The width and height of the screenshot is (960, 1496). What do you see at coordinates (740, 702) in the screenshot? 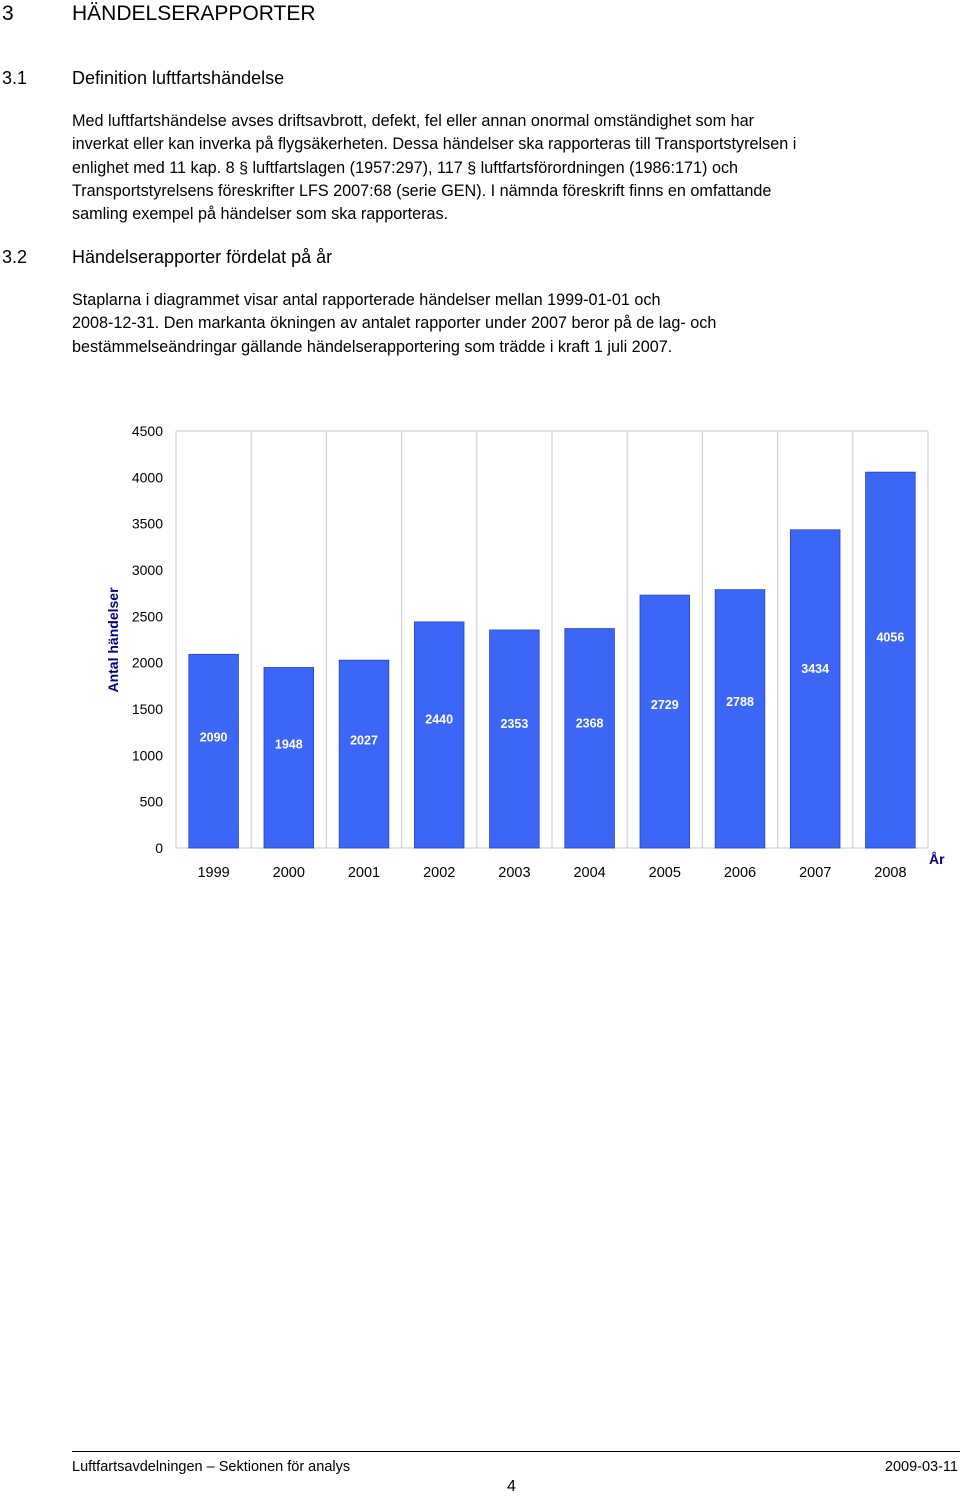
I see `data-label-2006: 2788` at bounding box center [740, 702].